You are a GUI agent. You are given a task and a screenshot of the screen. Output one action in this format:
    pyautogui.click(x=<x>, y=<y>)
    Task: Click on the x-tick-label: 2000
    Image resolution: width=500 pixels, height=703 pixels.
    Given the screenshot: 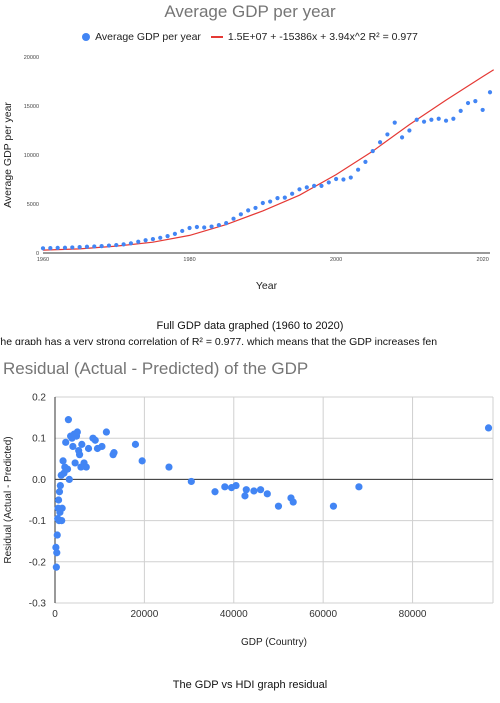 What is the action you would take?
    pyautogui.click(x=336, y=260)
    